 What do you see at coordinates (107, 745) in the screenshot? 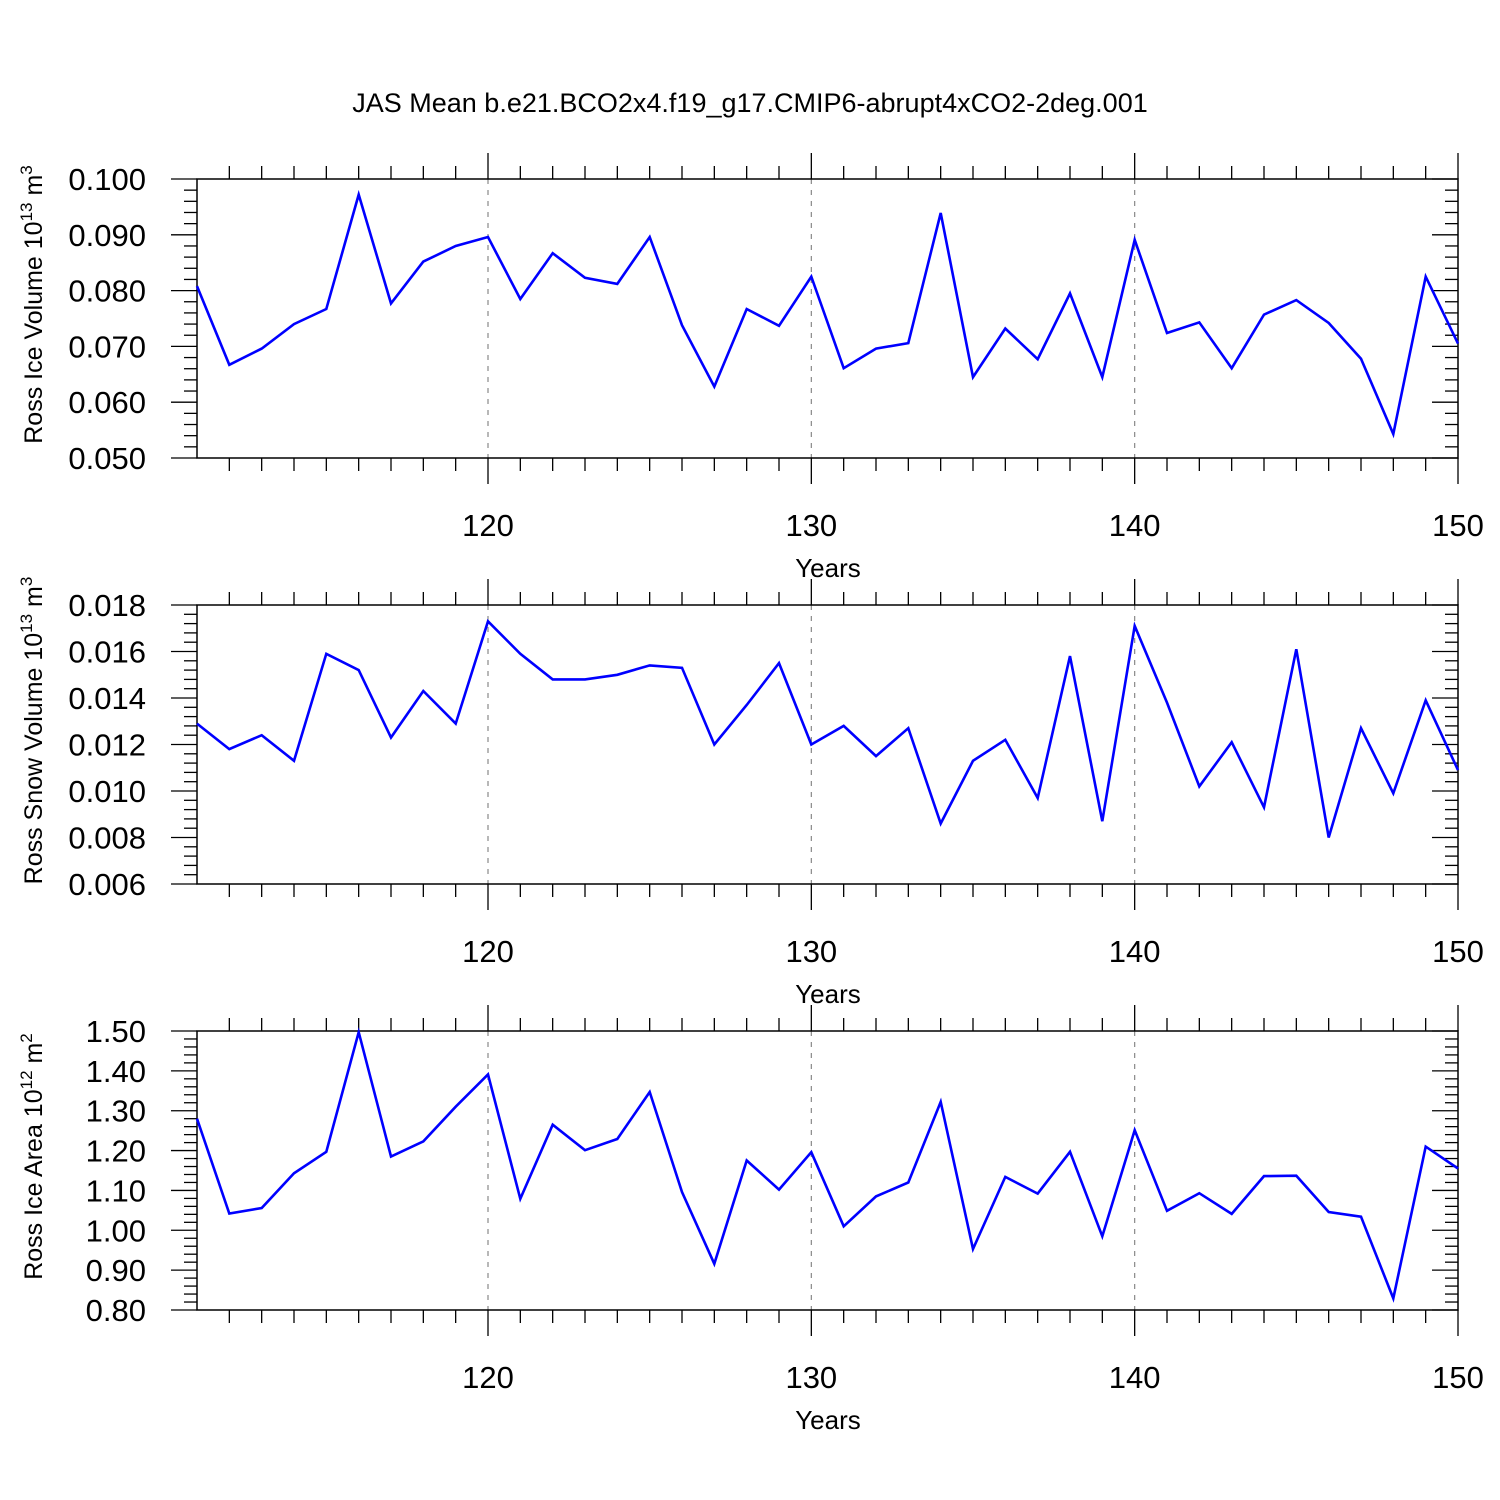
I see `y-tick-label: 0.012` at bounding box center [107, 745].